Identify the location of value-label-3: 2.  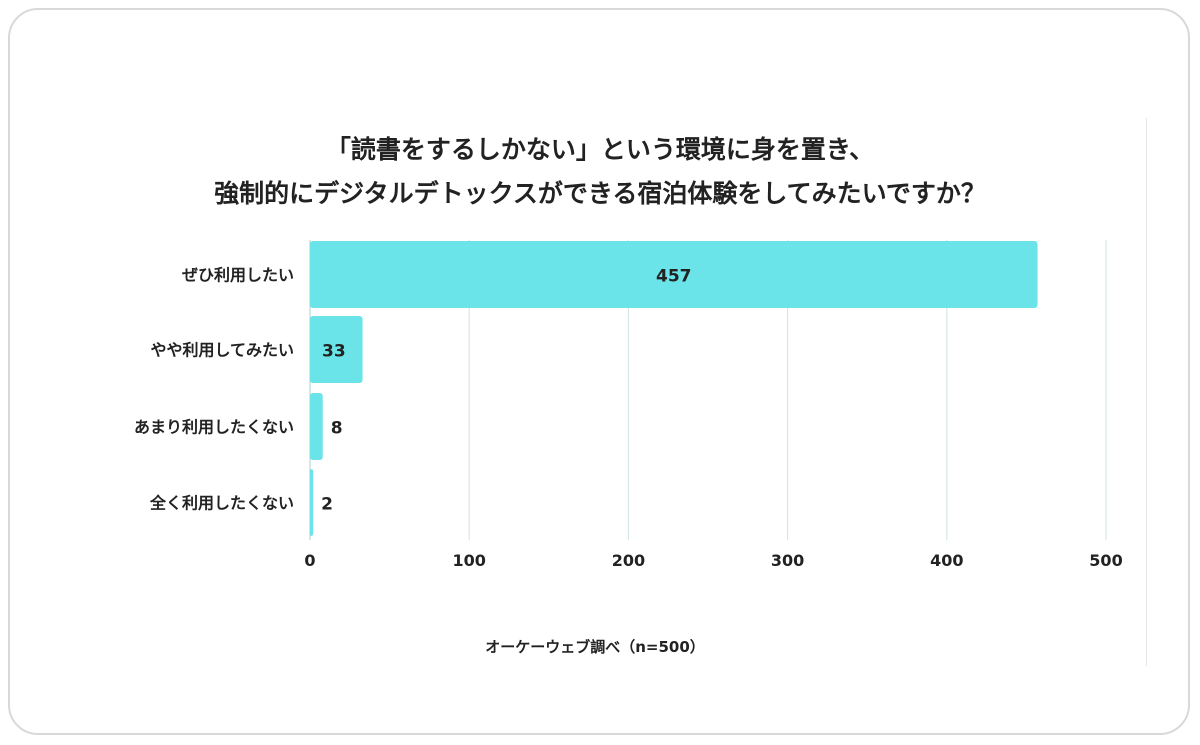
(327, 505).